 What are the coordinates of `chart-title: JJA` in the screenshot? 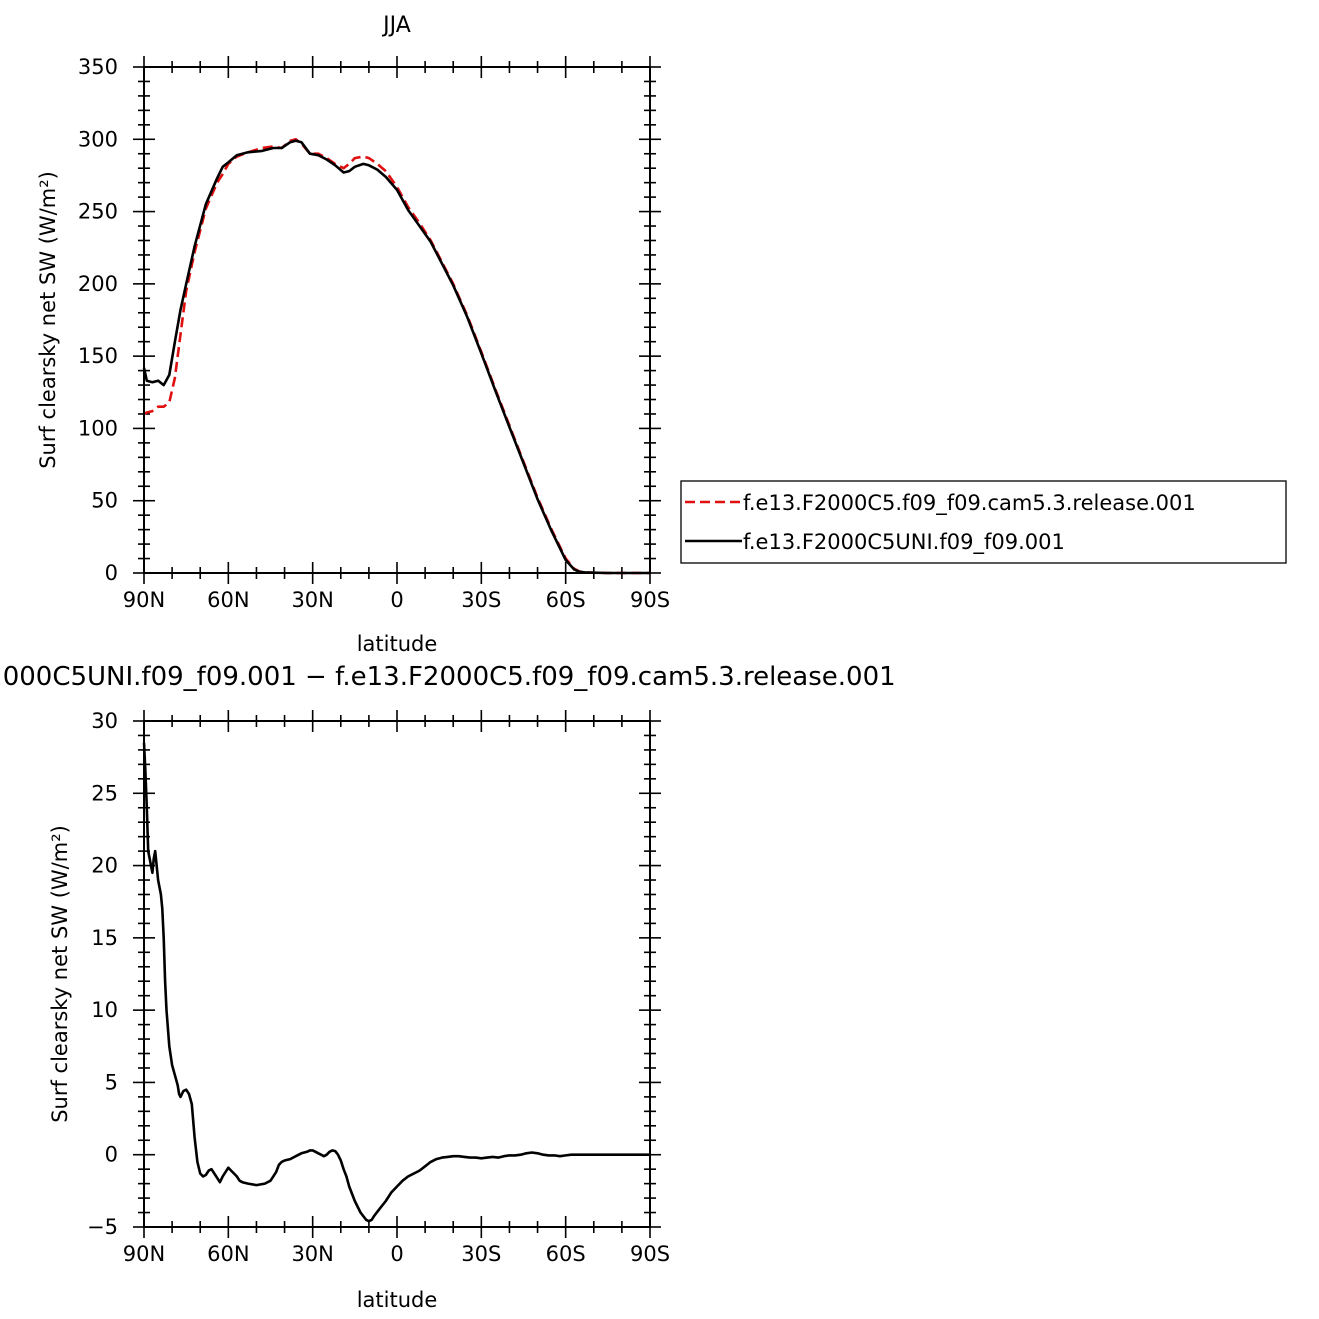 It's located at (396, 25).